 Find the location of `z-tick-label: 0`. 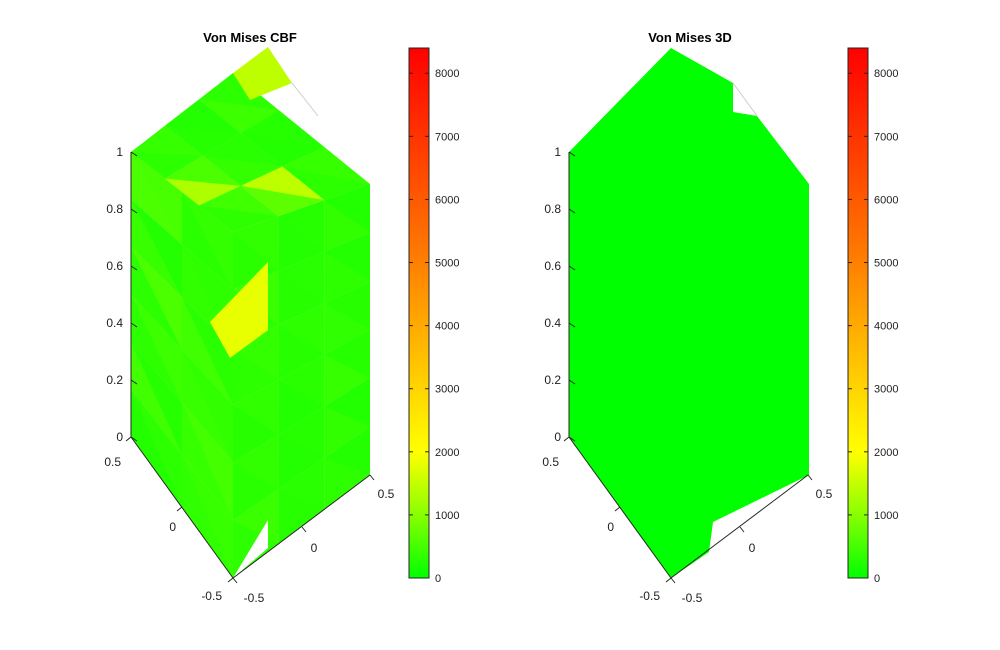

z-tick-label: 0 is located at coordinates (557, 437).